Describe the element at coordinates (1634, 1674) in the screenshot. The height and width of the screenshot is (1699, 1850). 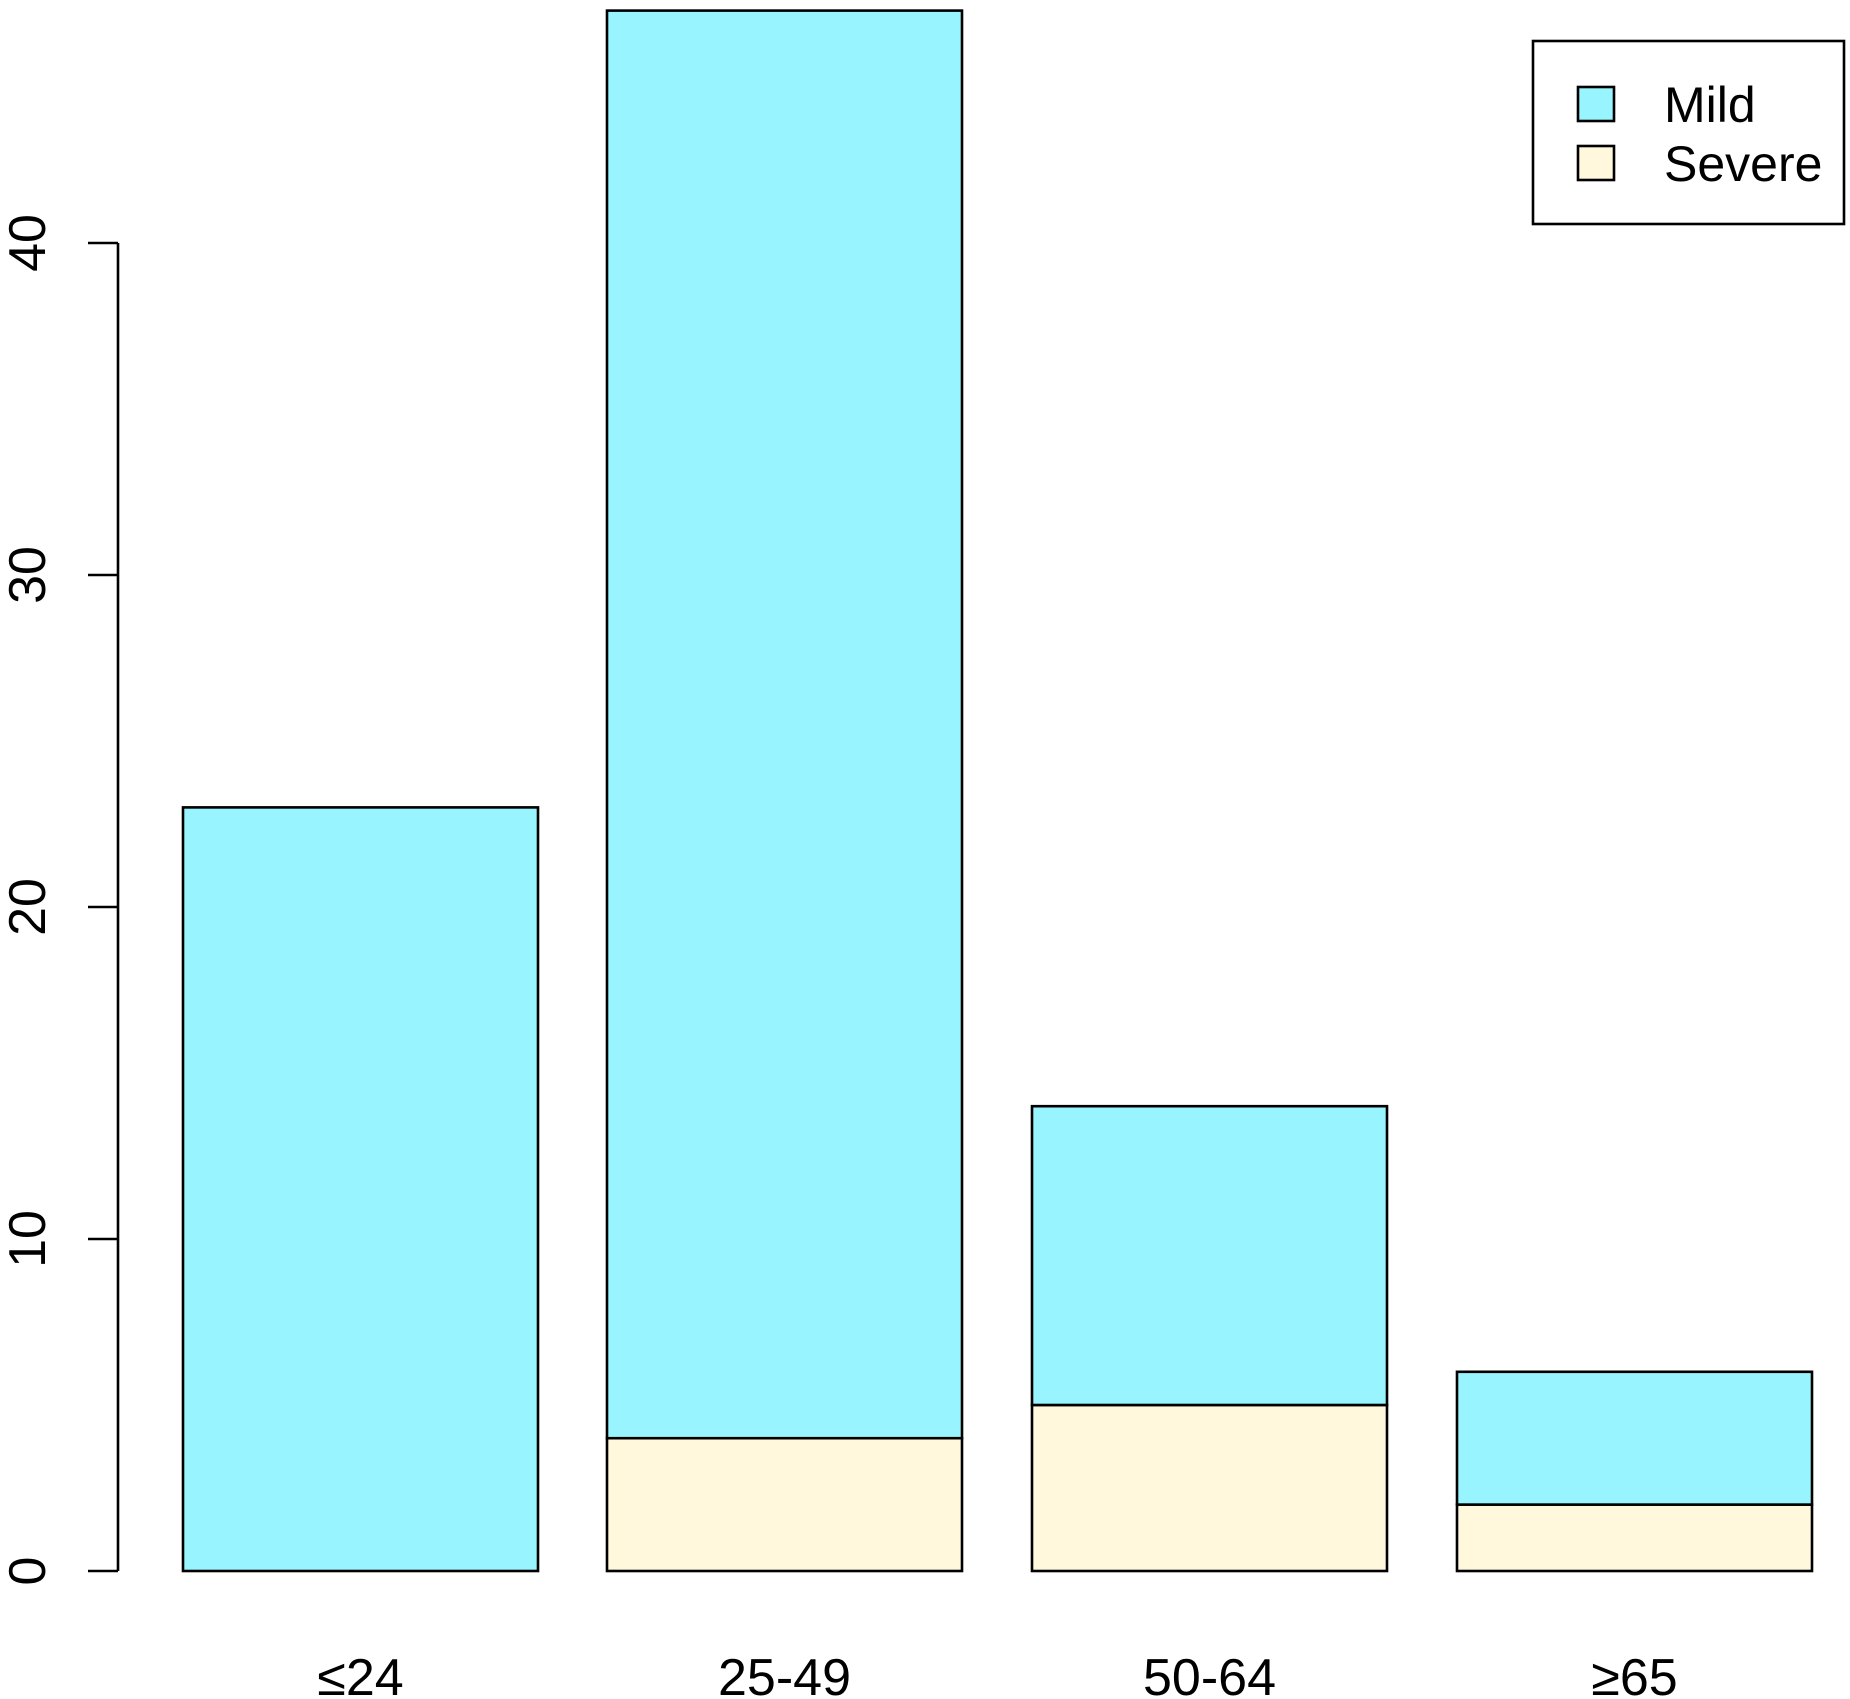
I see `x-category-label: ≥65` at that location.